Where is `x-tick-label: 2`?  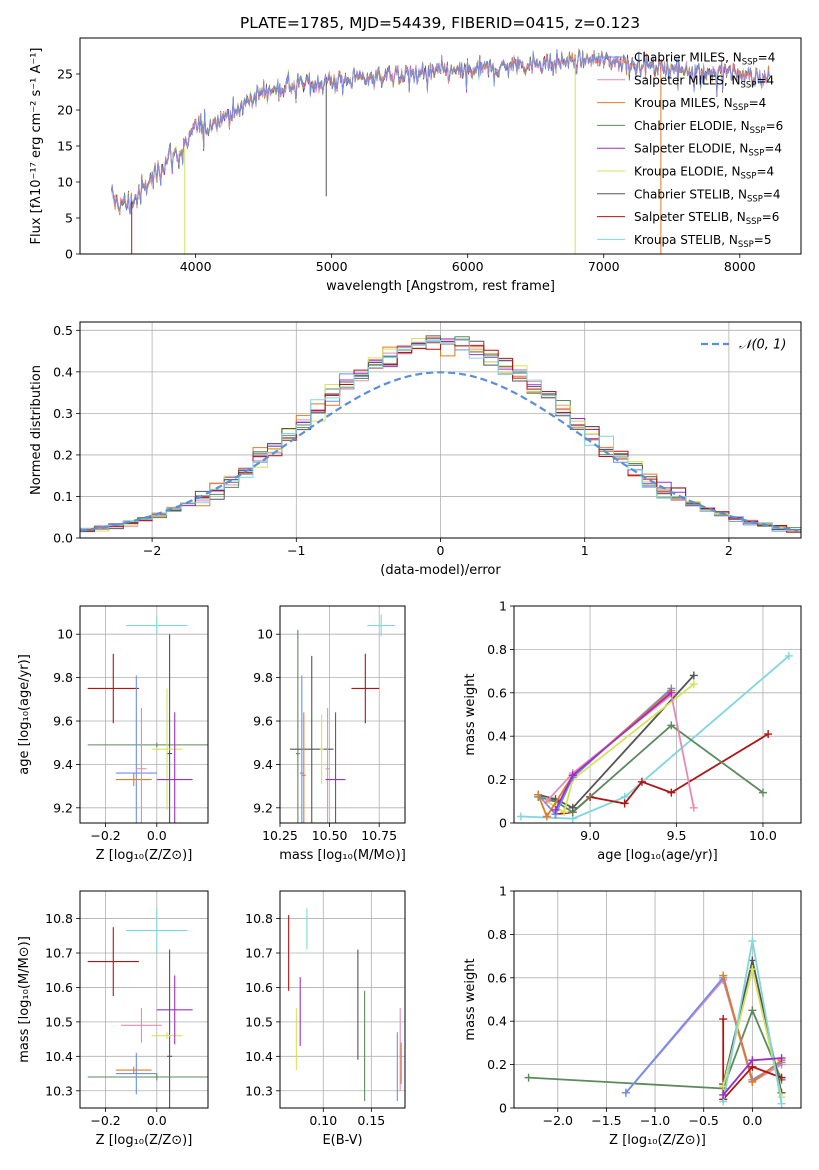 x-tick-label: 2 is located at coordinates (729, 550).